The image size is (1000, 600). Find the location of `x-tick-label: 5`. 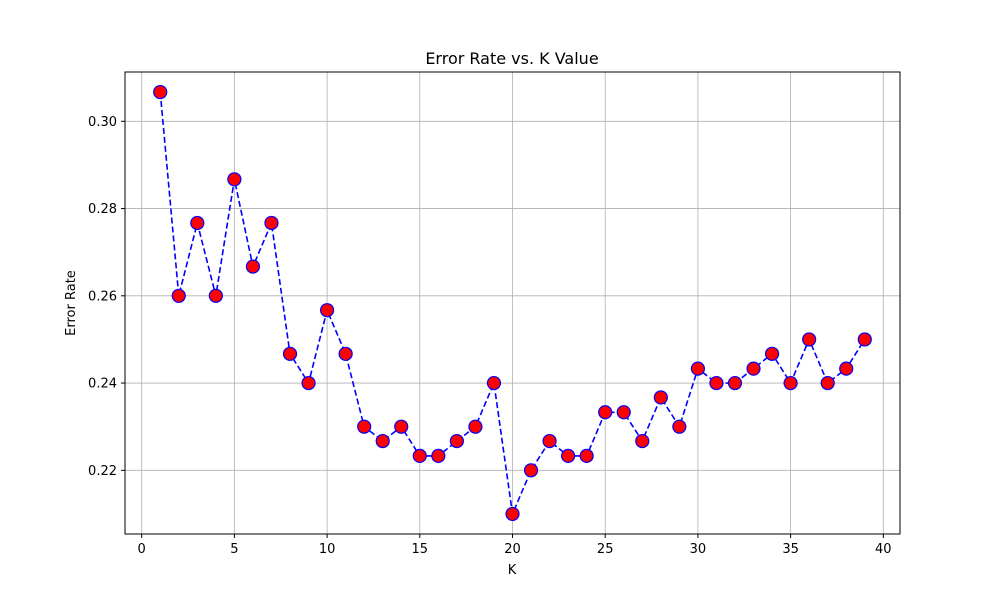

x-tick-label: 5 is located at coordinates (234, 549).